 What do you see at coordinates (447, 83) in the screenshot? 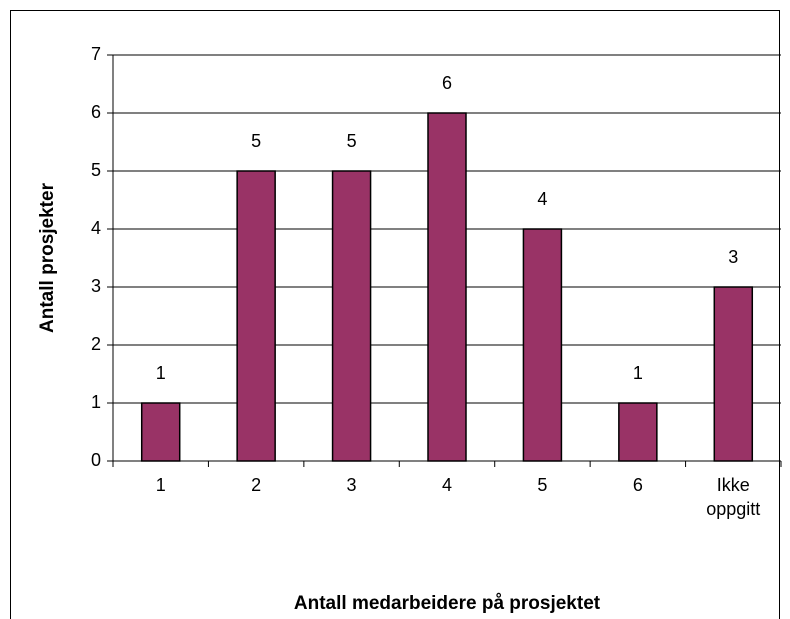
I see `data-label: 6` at bounding box center [447, 83].